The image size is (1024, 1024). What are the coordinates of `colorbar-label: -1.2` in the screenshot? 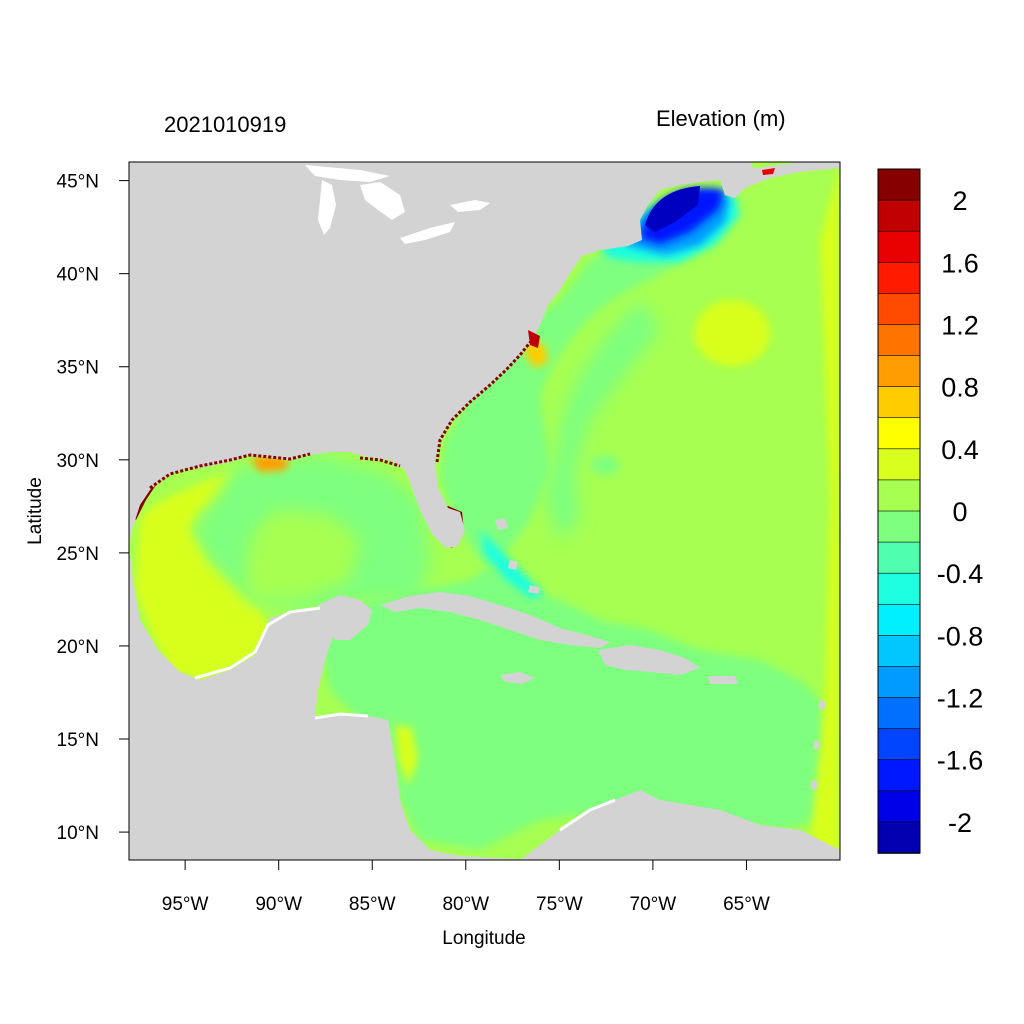 It's located at (960, 699).